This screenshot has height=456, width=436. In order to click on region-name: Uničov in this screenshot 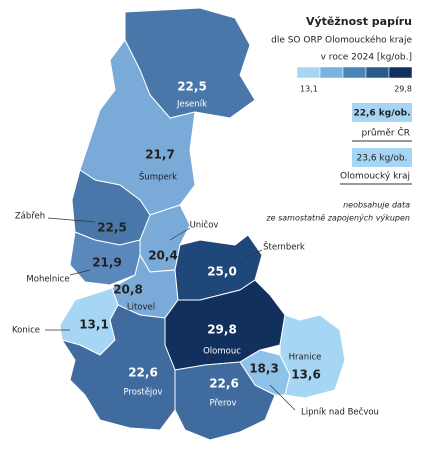, I will do `click(204, 225)`.